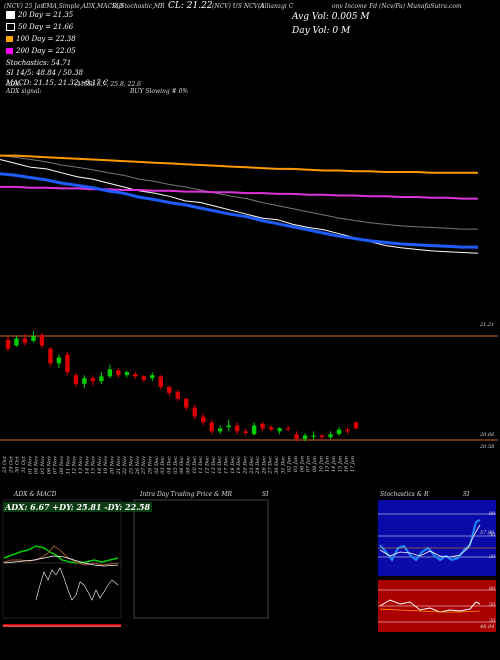 The width and height of the screenshot is (500, 660). What do you see at coordinates (56, 465) in the screenshot?
I see `x-axis-label: 07 Nov` at bounding box center [56, 465].